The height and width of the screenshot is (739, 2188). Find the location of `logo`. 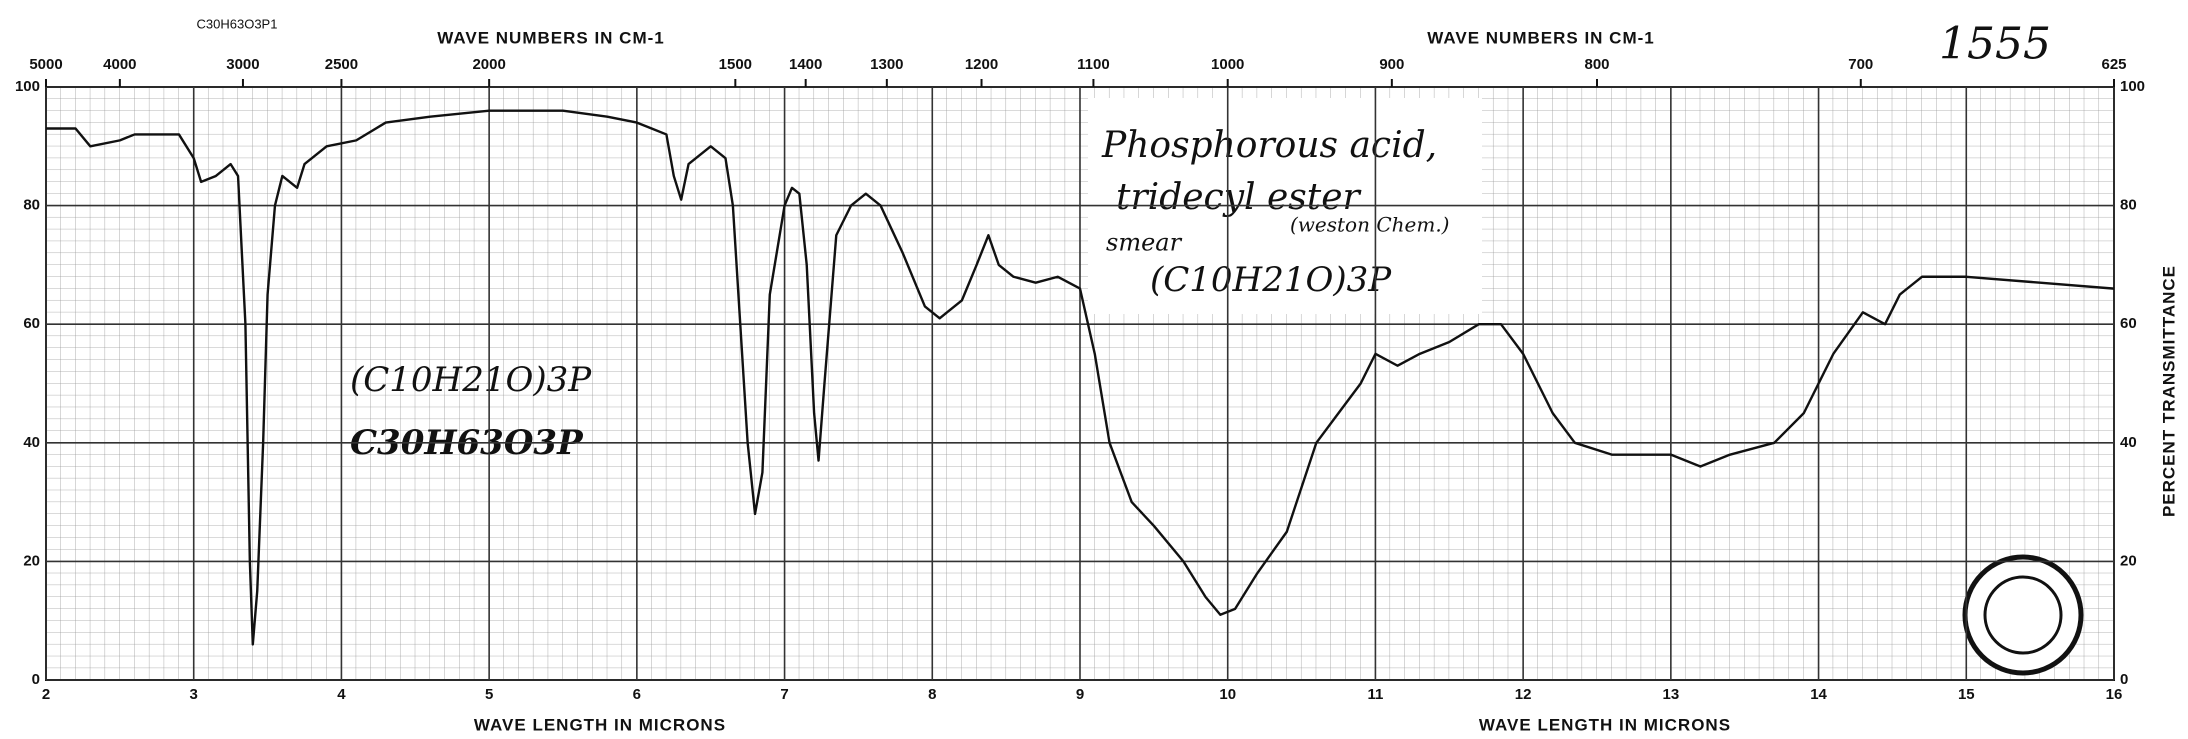

logo is located at coordinates (2023, 615).